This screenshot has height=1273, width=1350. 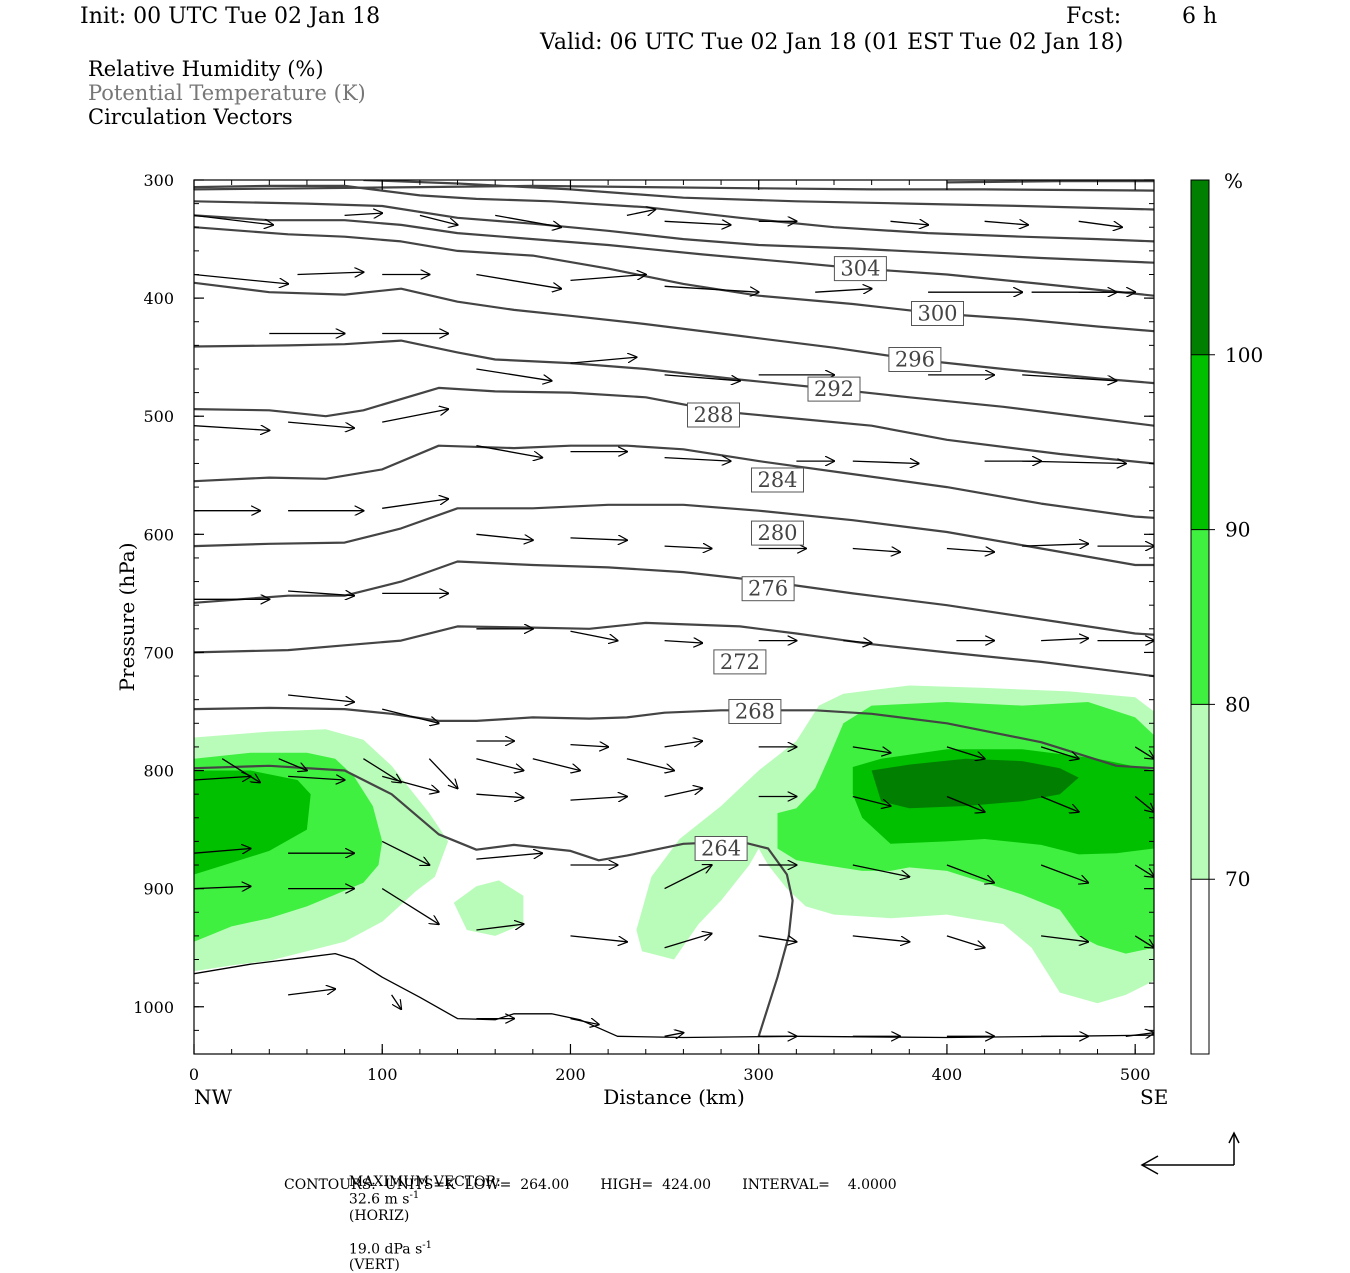 What do you see at coordinates (379, 1215) in the screenshot?
I see `horizontal-unit: (HORIZ)` at bounding box center [379, 1215].